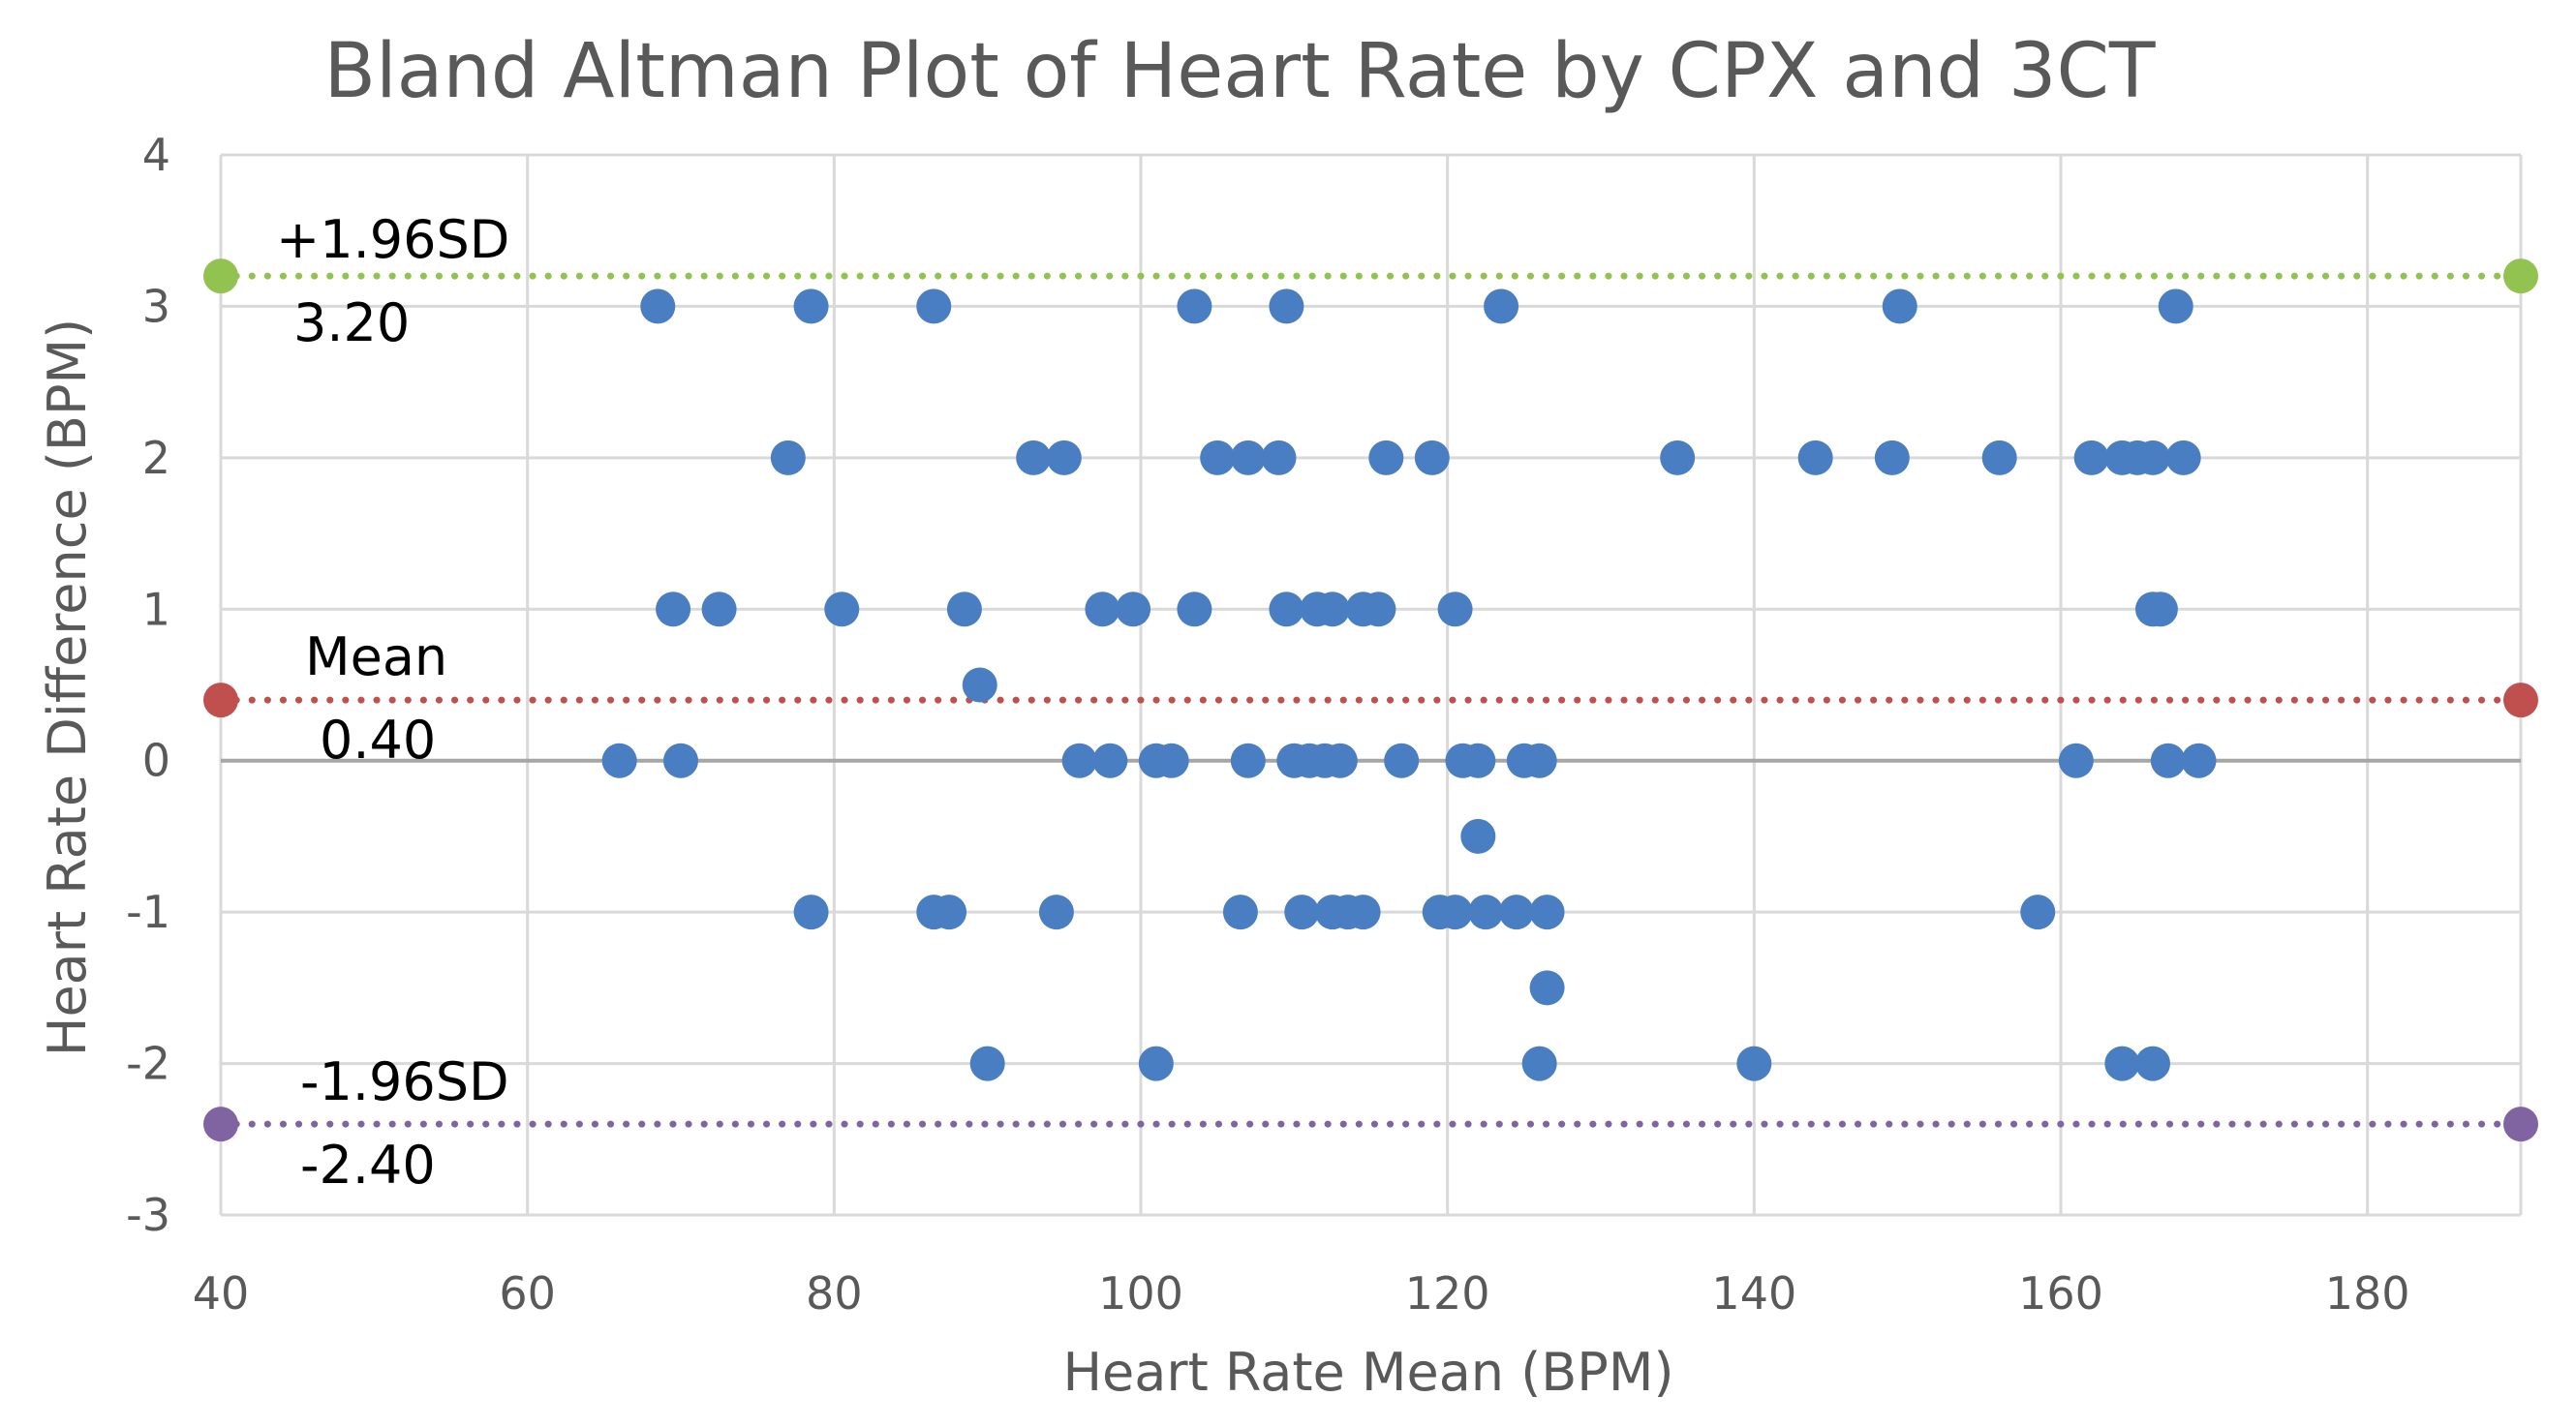 The image size is (2576, 1427). Describe the element at coordinates (834, 1293) in the screenshot. I see `x-tick-label: 80` at that location.